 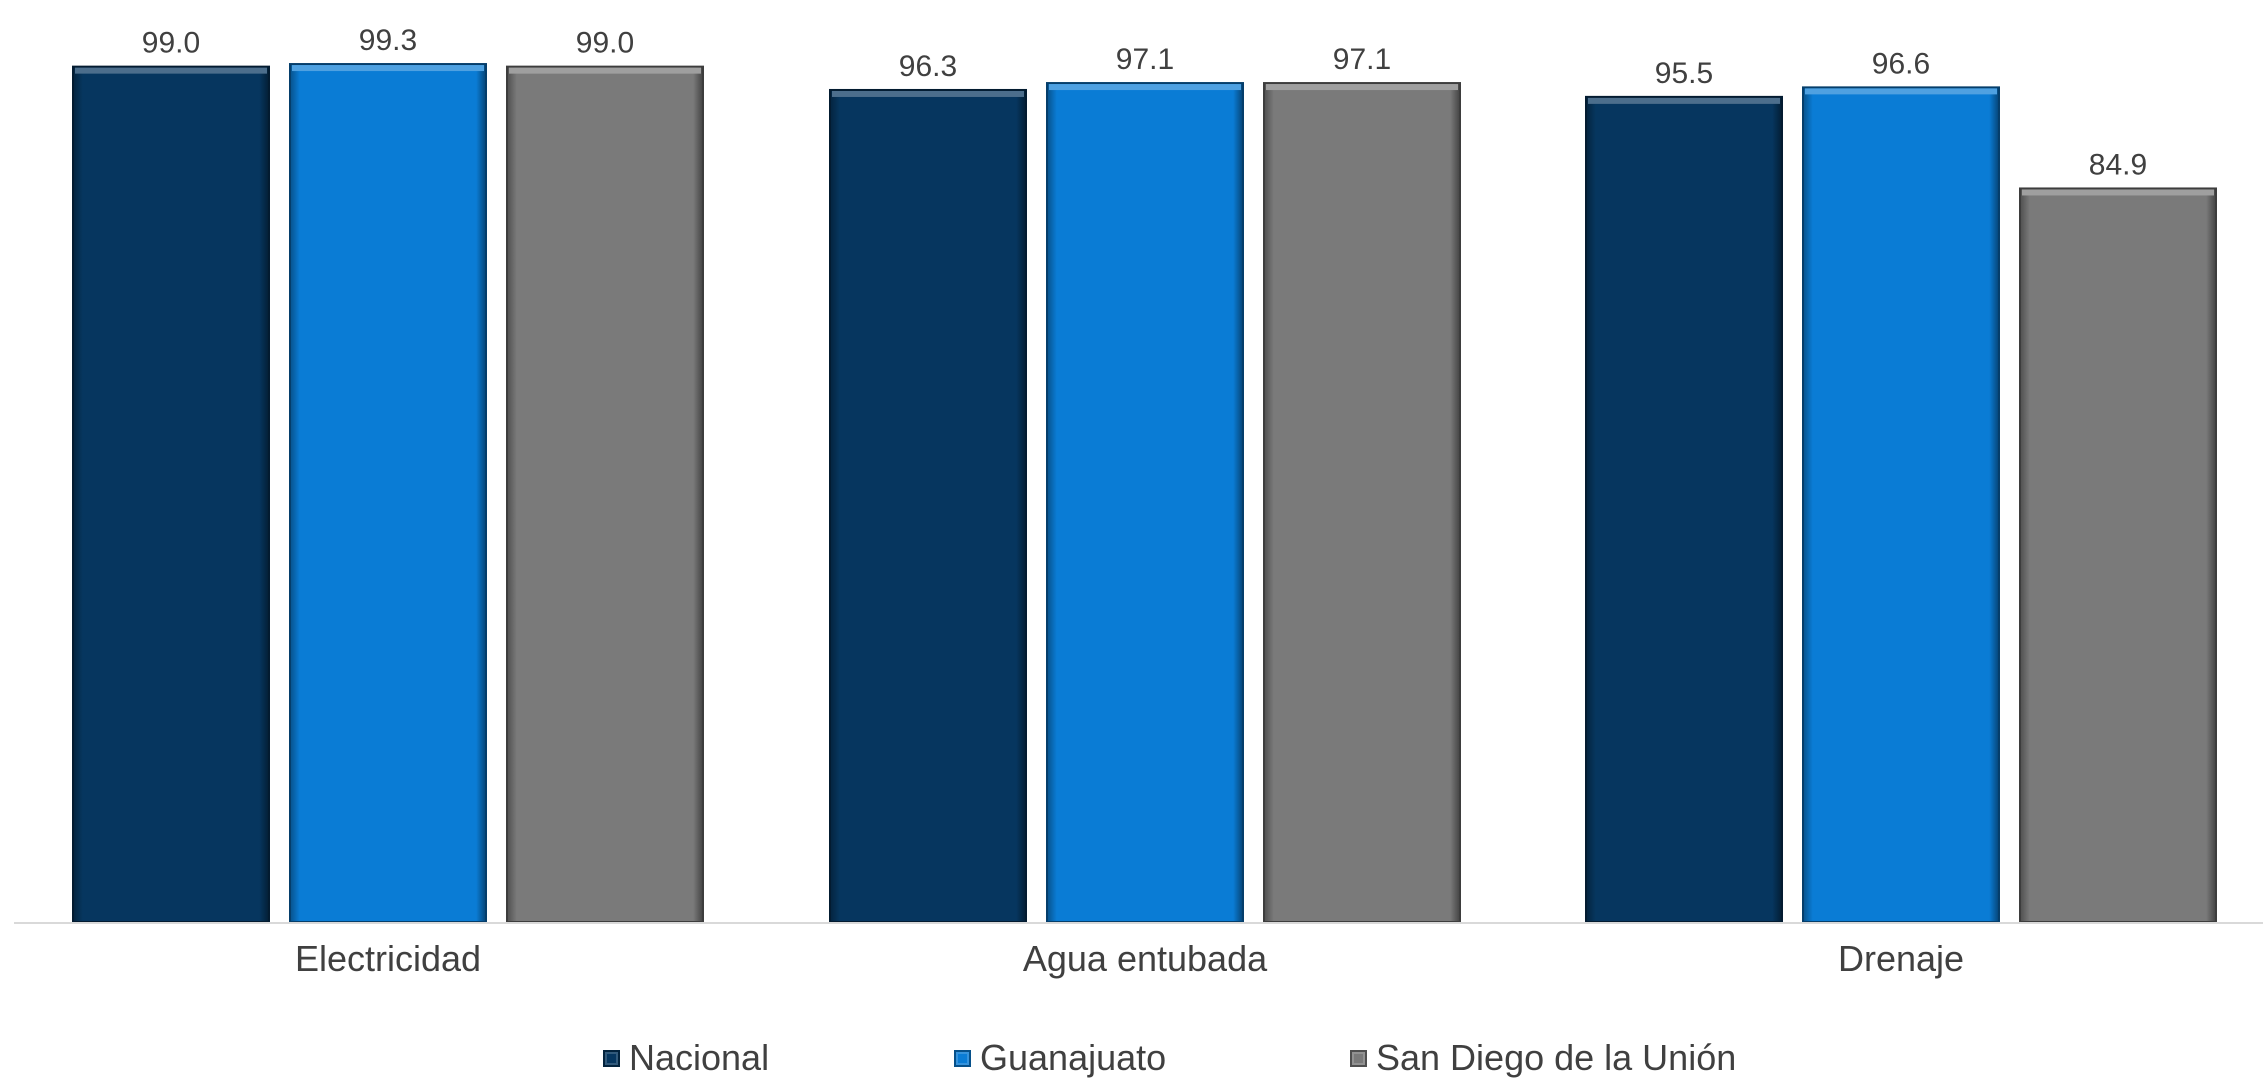 I want to click on legend-item-guanajuato: Guanajuato, so click(x=1060, y=1058).